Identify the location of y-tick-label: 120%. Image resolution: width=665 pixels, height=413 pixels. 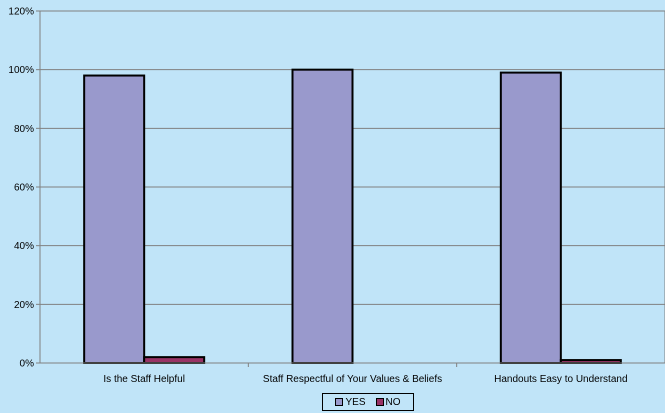
(21, 12).